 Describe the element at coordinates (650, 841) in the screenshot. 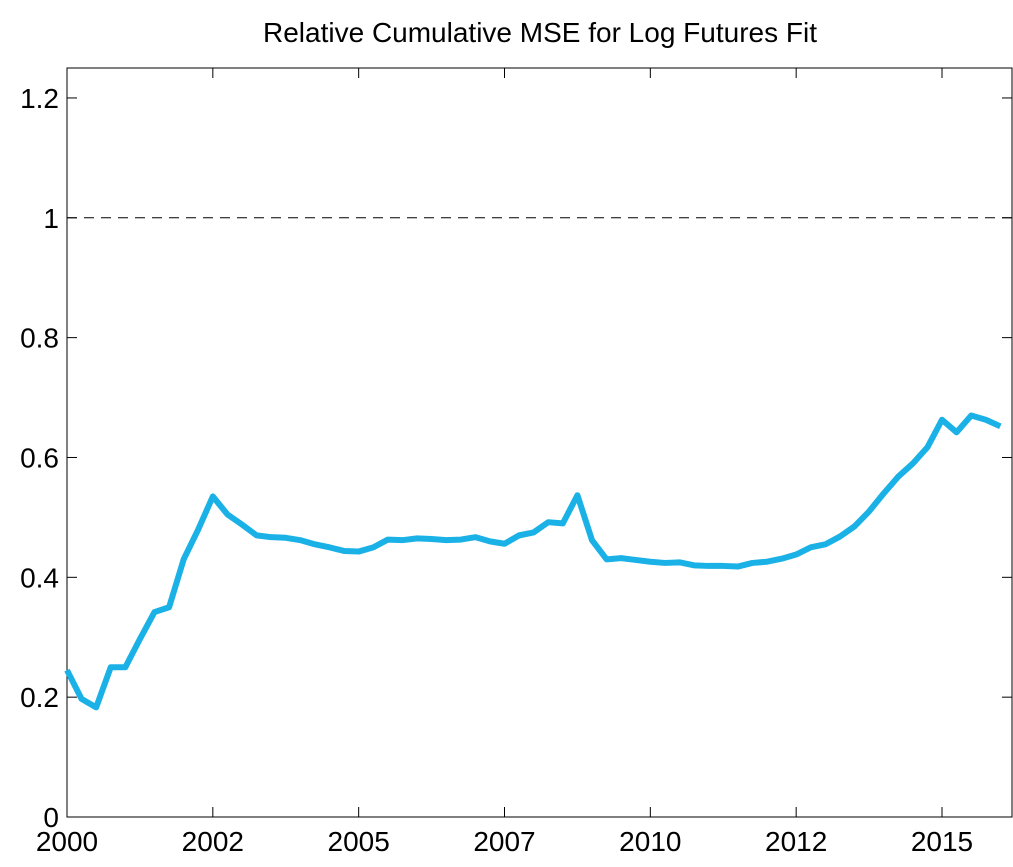

I see `x-tick-label: 2010` at that location.